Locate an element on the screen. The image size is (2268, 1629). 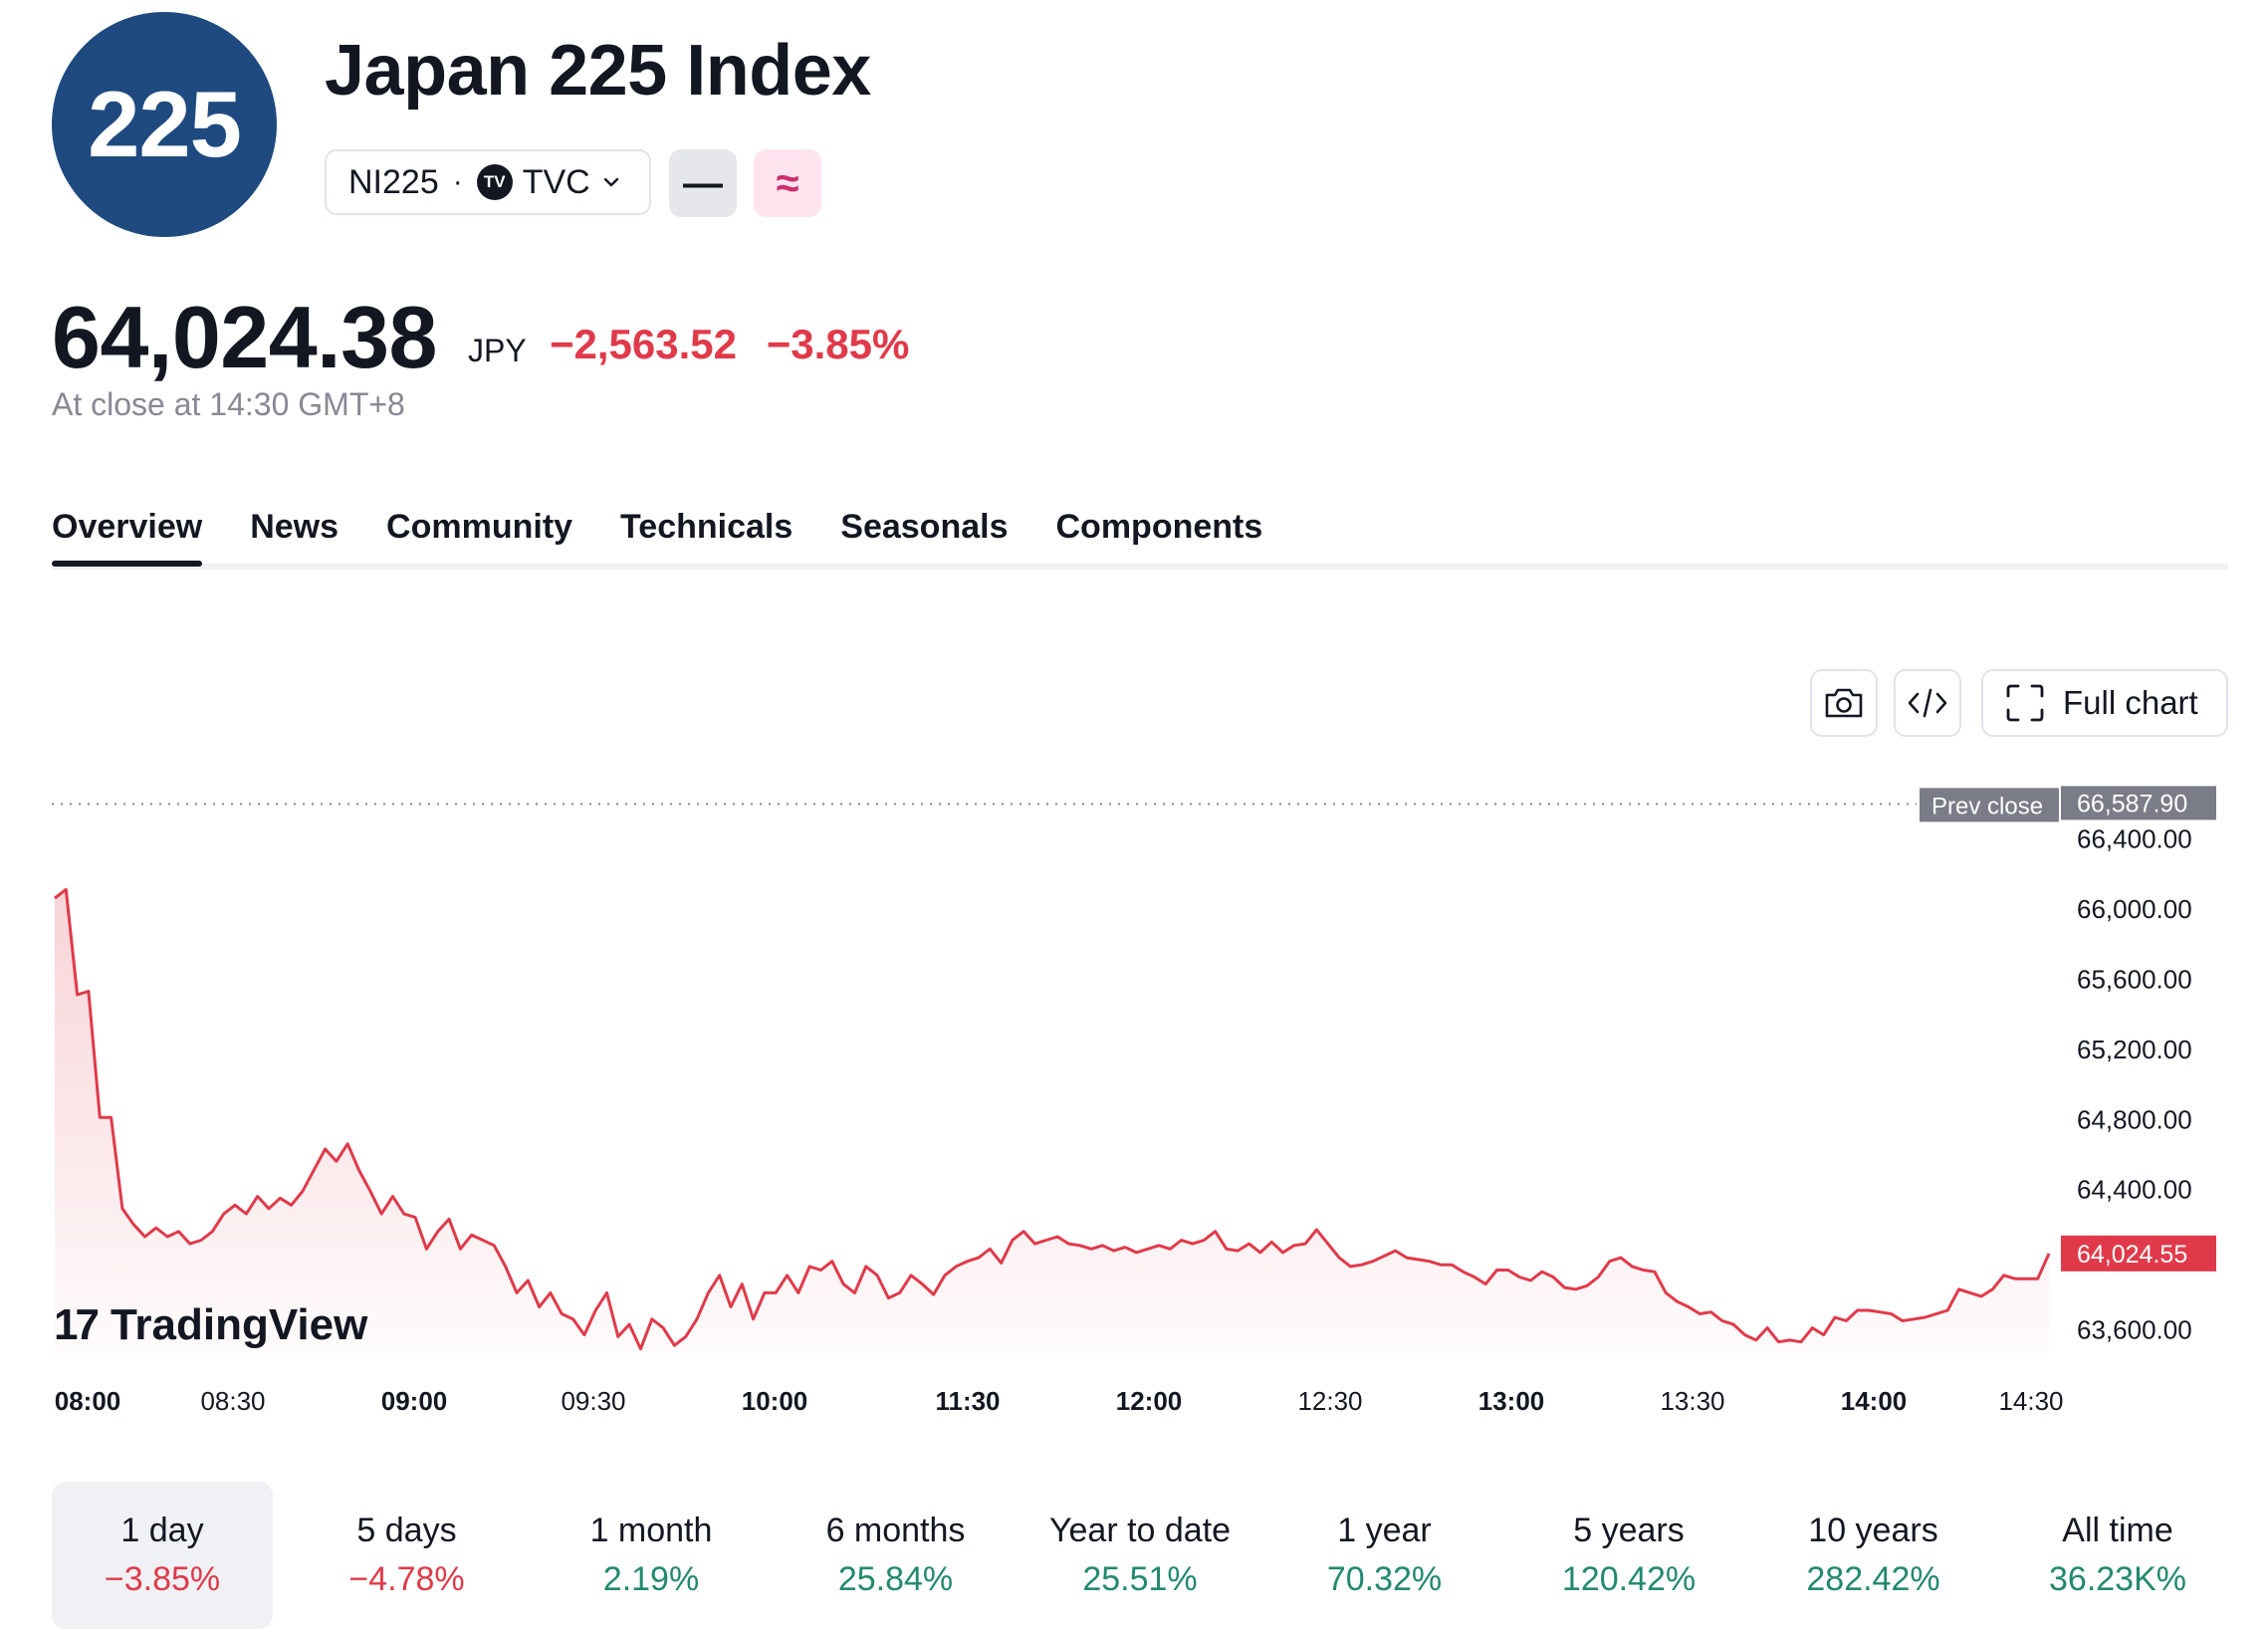
tab-overview: Overview is located at coordinates (127, 538).